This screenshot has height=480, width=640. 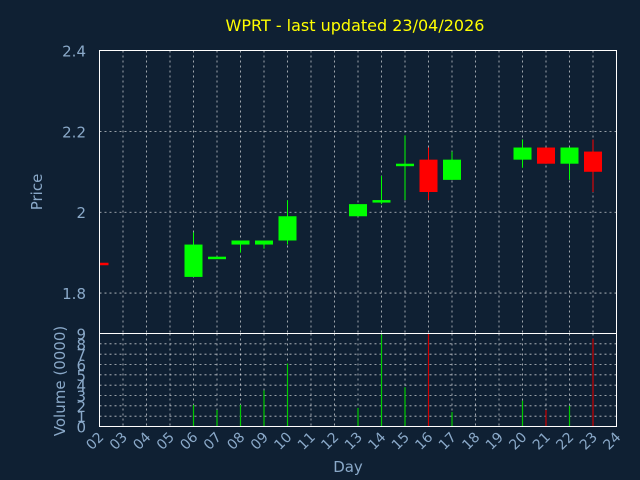 What do you see at coordinates (81, 417) in the screenshot?
I see `volume-tick-label: 1` at bounding box center [81, 417].